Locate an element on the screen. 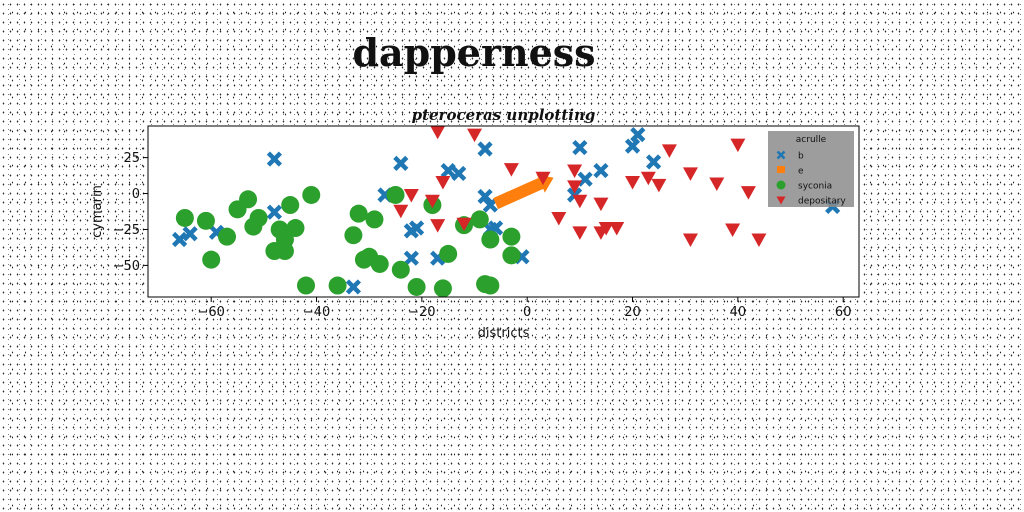 Image resolution: width=1024 pixels, height=512 pixels. y-tick-label: −25 is located at coordinates (126, 230).